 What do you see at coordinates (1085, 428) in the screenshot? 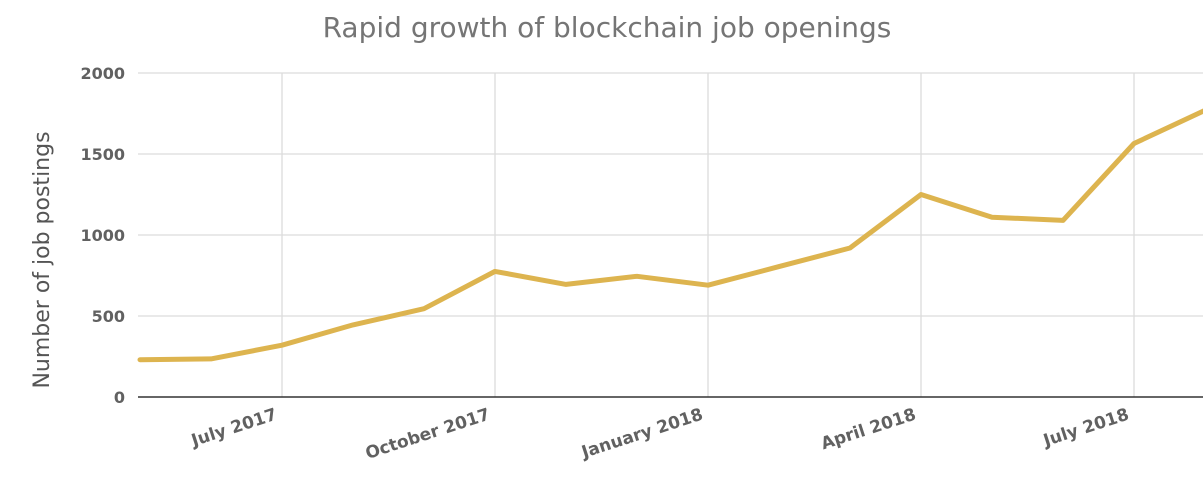
I see `x-tick-label: July 2018` at bounding box center [1085, 428].